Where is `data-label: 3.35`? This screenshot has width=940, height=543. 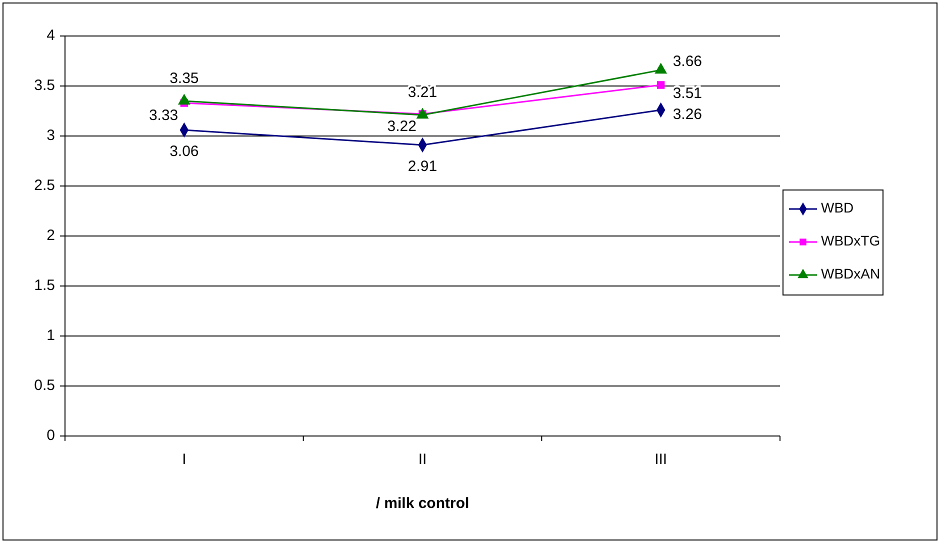 data-label: 3.35 is located at coordinates (184, 78).